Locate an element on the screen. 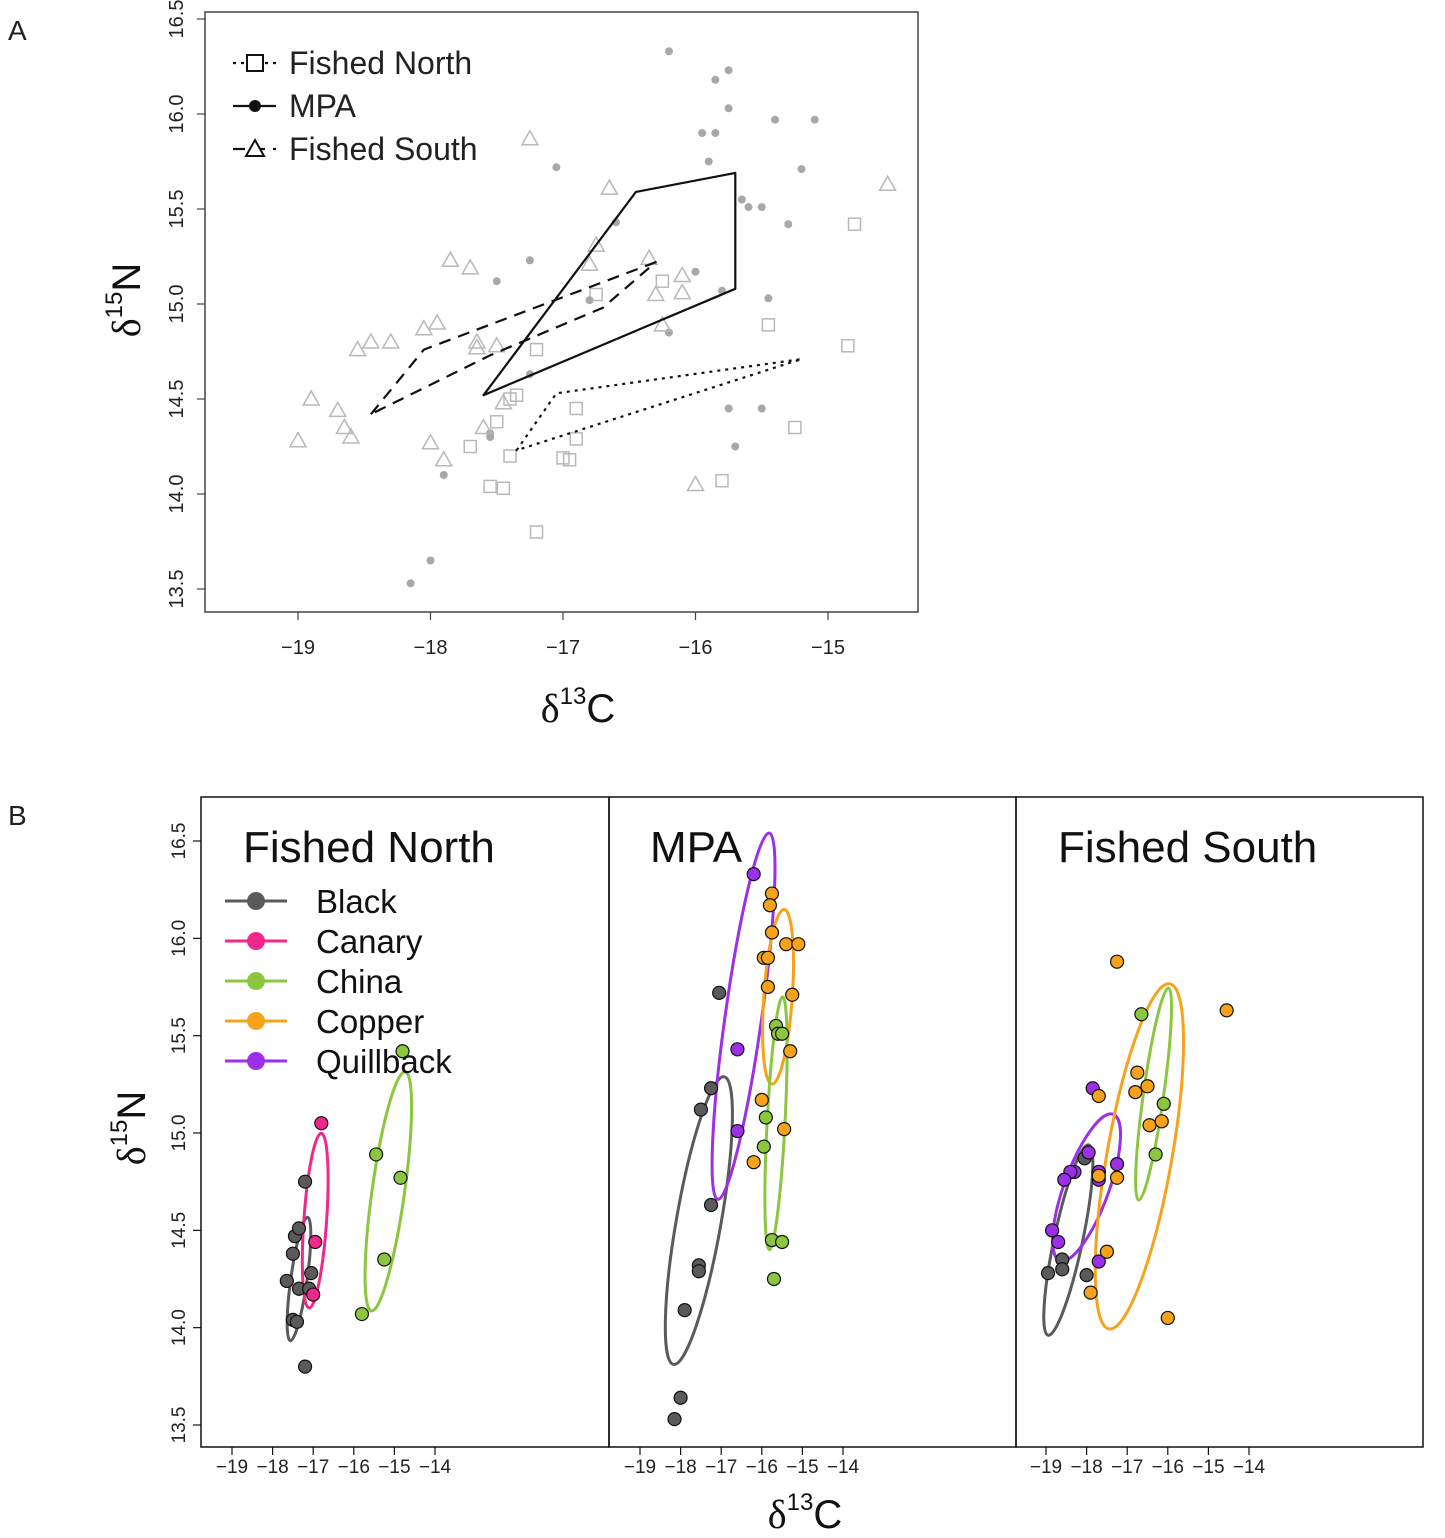 This screenshot has width=1445, height=1538. ellipse-quillback is located at coordinates (743, 1016).